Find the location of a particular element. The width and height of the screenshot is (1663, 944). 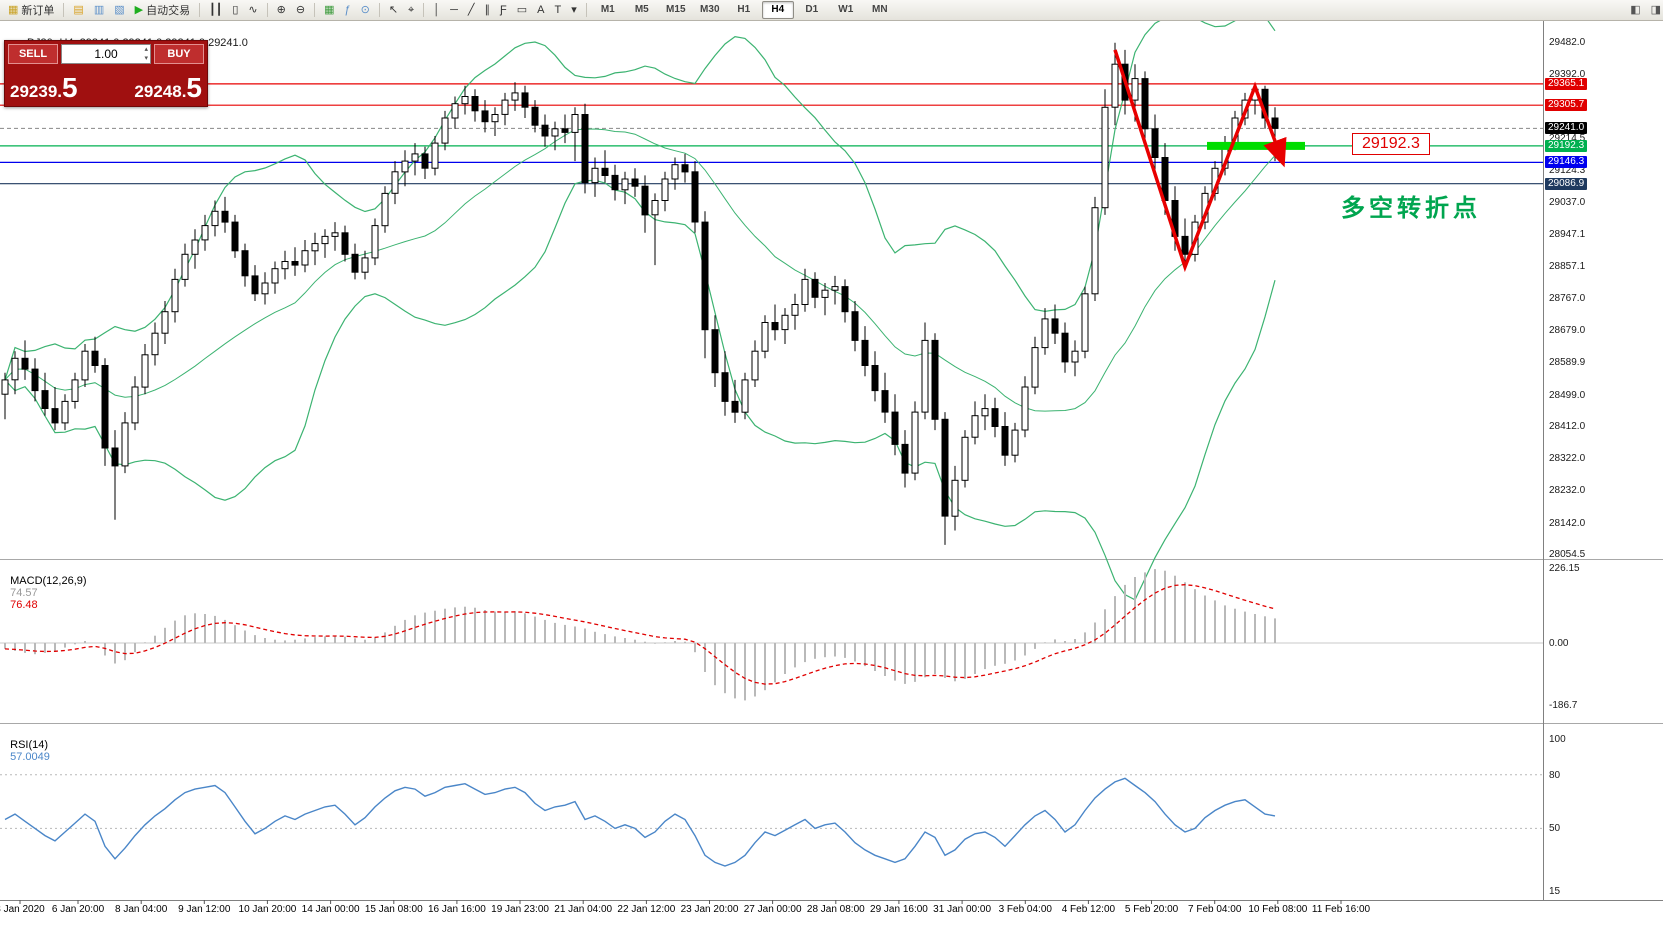

more-tools-button: ▾ is located at coordinates (574, 10).